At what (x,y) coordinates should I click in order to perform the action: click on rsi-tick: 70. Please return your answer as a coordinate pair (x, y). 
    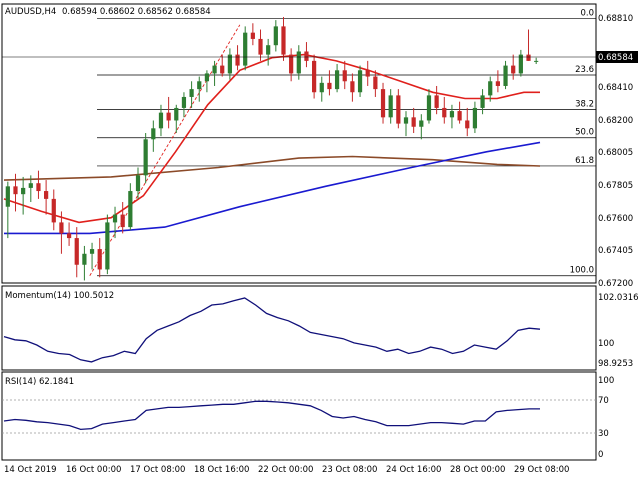
    Looking at the image, I should click on (603, 401).